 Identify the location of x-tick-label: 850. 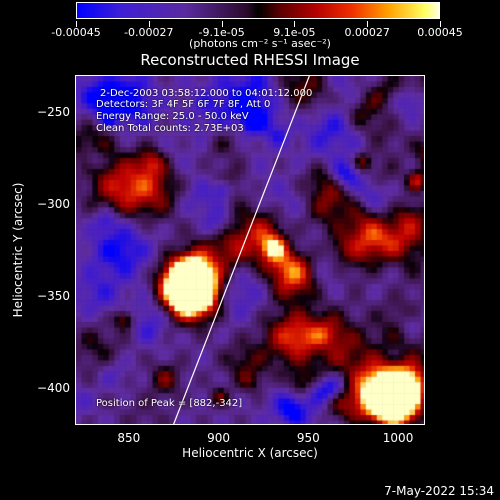
(129, 438).